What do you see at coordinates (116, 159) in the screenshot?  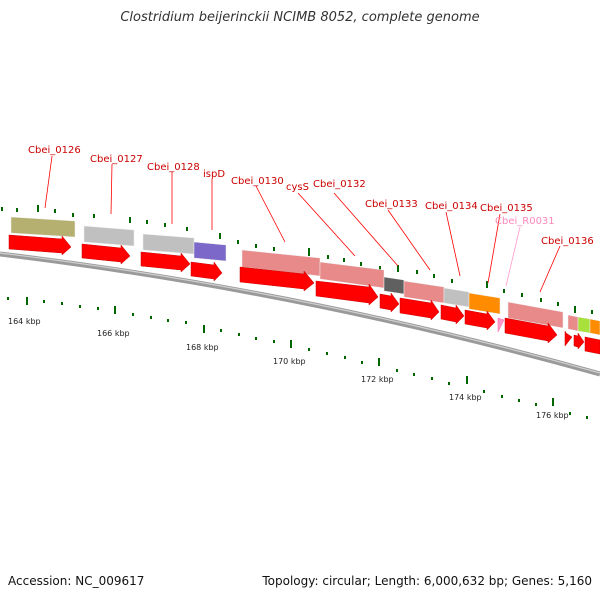 I see `gene-label: Cbei_0127` at bounding box center [116, 159].